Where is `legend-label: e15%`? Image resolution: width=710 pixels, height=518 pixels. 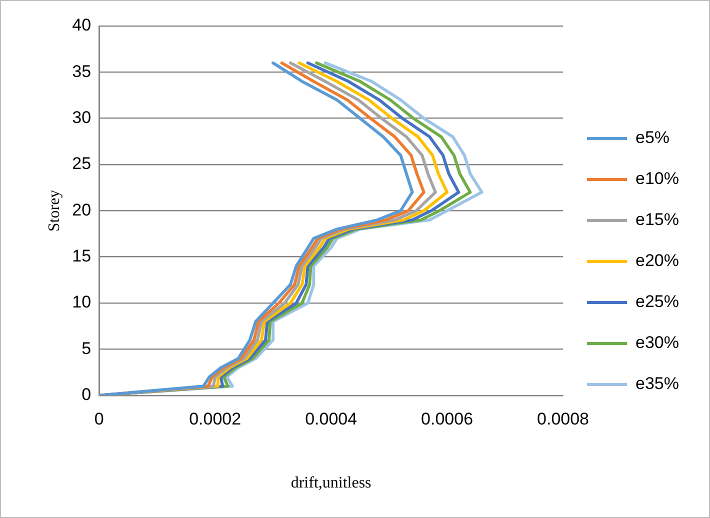 legend-label: e15% is located at coordinates (658, 220).